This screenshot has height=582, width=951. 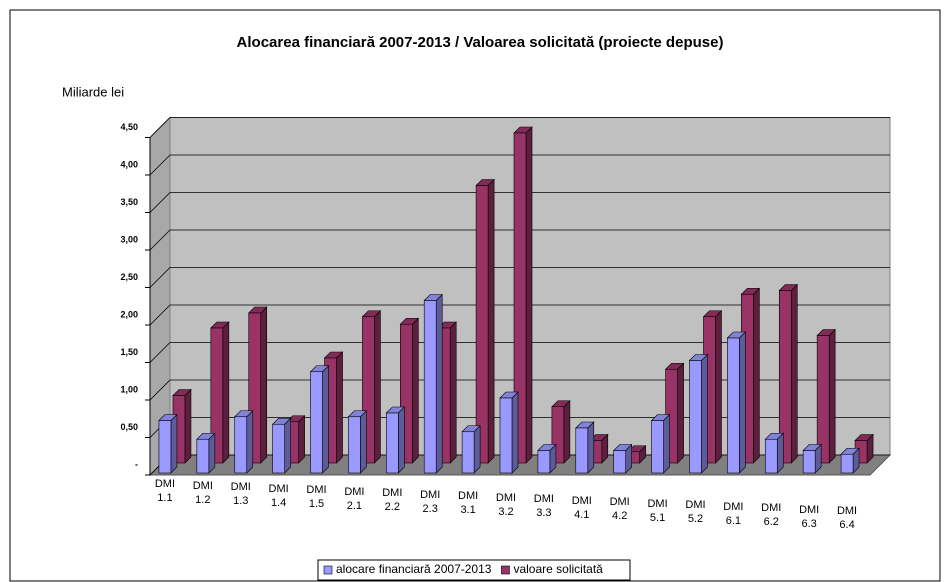 I want to click on x-tick-label: DMI 2.1, so click(x=354, y=498).